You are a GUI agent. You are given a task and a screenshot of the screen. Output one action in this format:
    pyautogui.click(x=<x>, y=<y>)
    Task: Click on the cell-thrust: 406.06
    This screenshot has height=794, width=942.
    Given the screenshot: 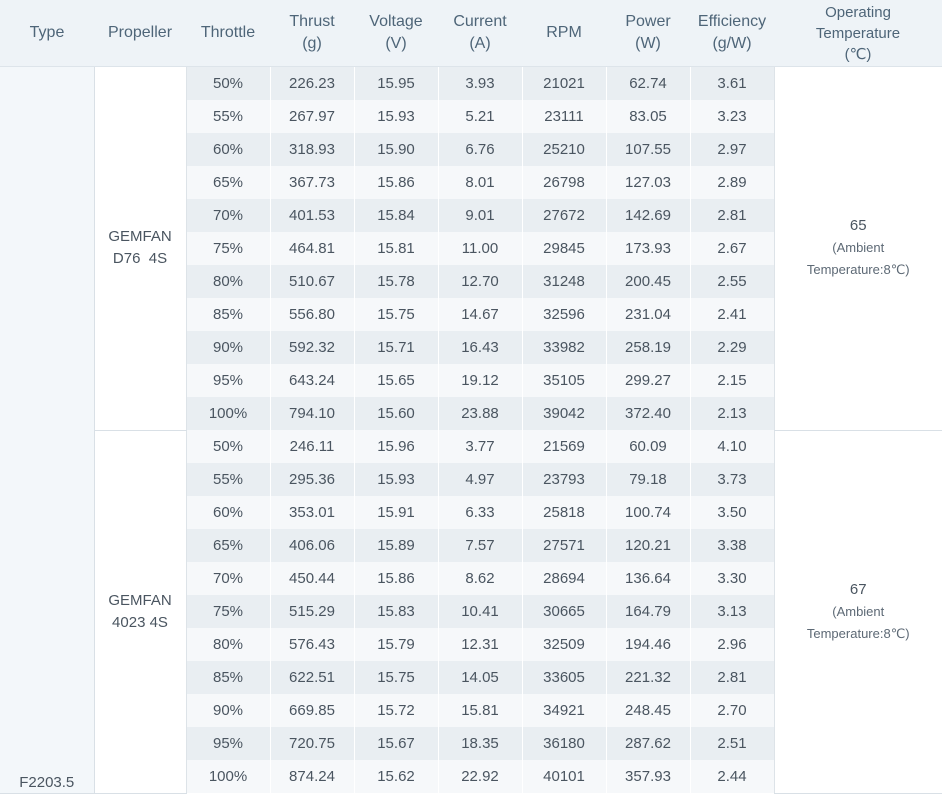 What is the action you would take?
    pyautogui.click(x=312, y=545)
    